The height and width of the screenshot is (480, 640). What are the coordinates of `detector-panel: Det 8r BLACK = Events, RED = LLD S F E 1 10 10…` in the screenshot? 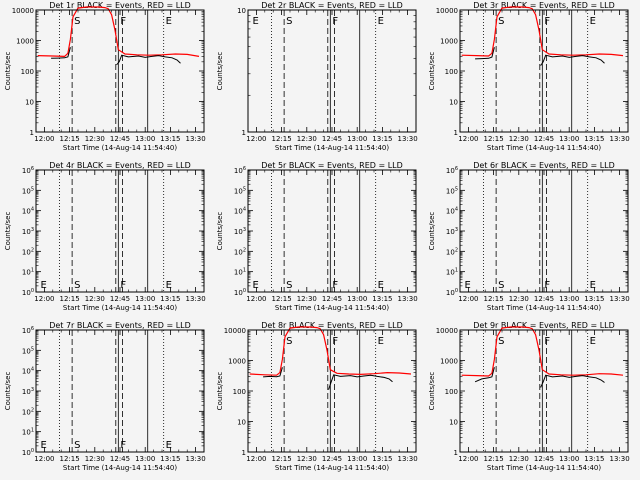 It's located at (317, 396).